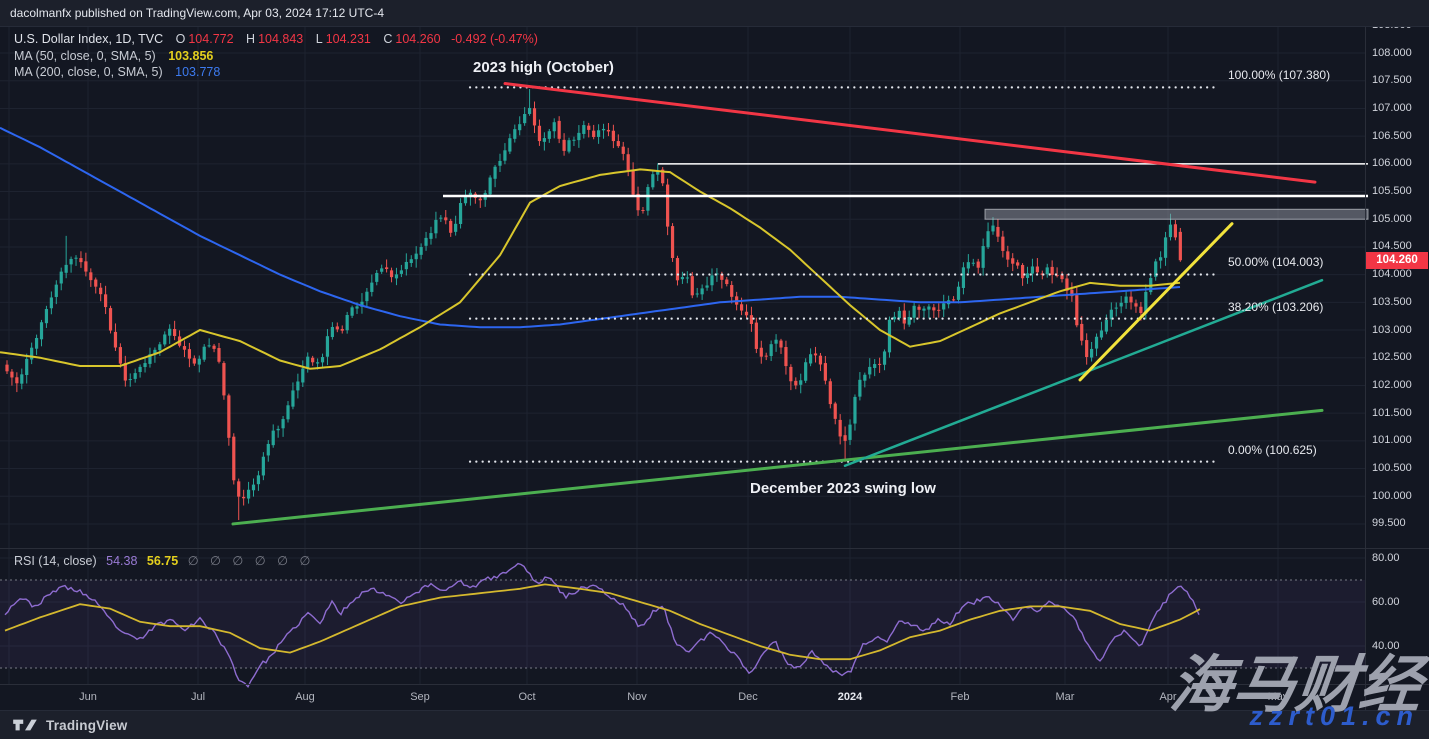 The image size is (1429, 739). Describe the element at coordinates (1168, 697) in the screenshot. I see `time-tick-label: Apr` at that location.